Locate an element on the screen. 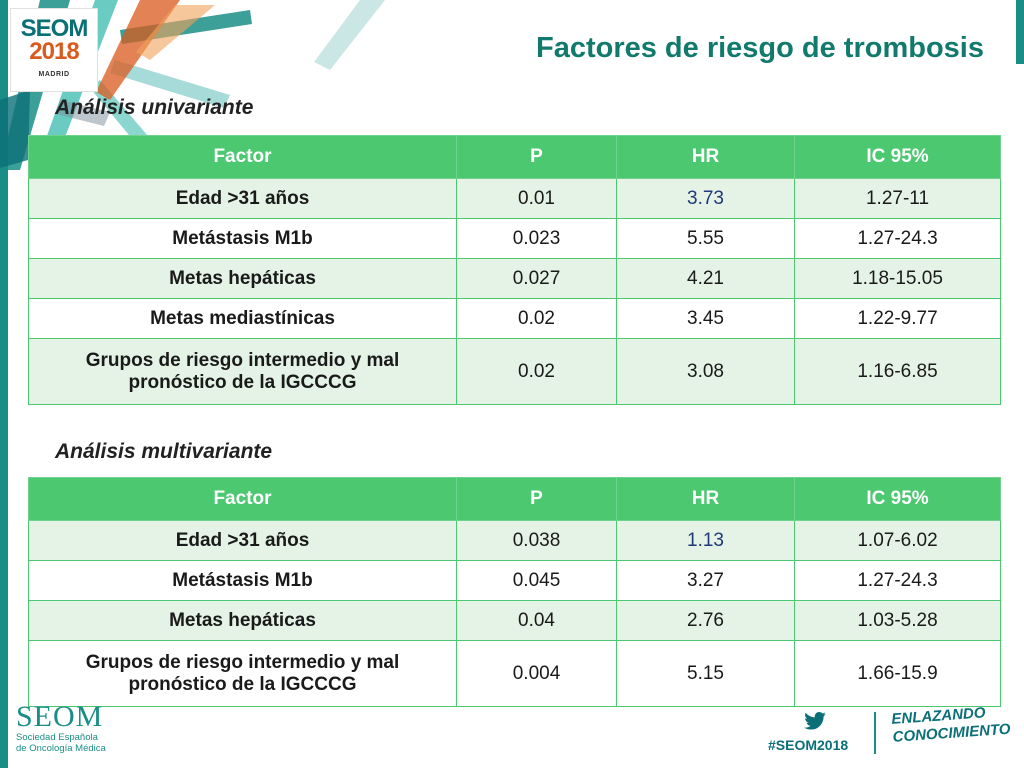 This screenshot has height=768, width=1024. multivariate-heading: Análisis multivariante is located at coordinates (164, 451).